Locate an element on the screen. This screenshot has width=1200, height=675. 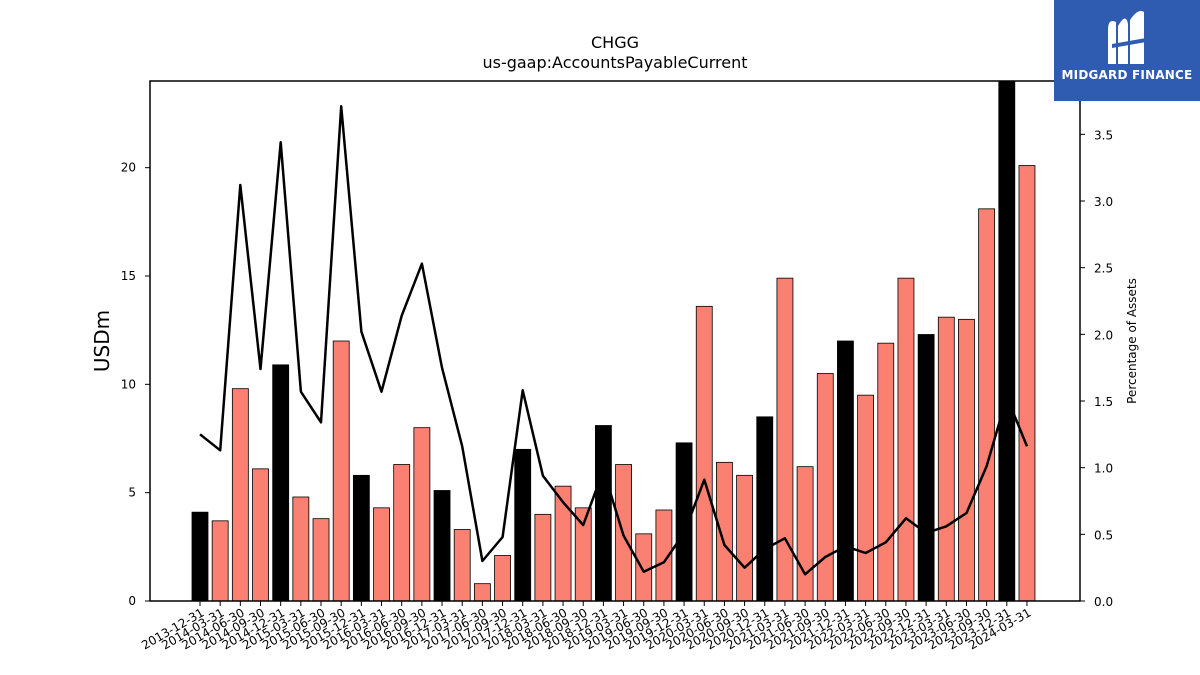
y-axis-right: 0.0 0.5 1.0 1.5 2.0 2.5 3.0 3.5 is located at coordinates (1096, 368).